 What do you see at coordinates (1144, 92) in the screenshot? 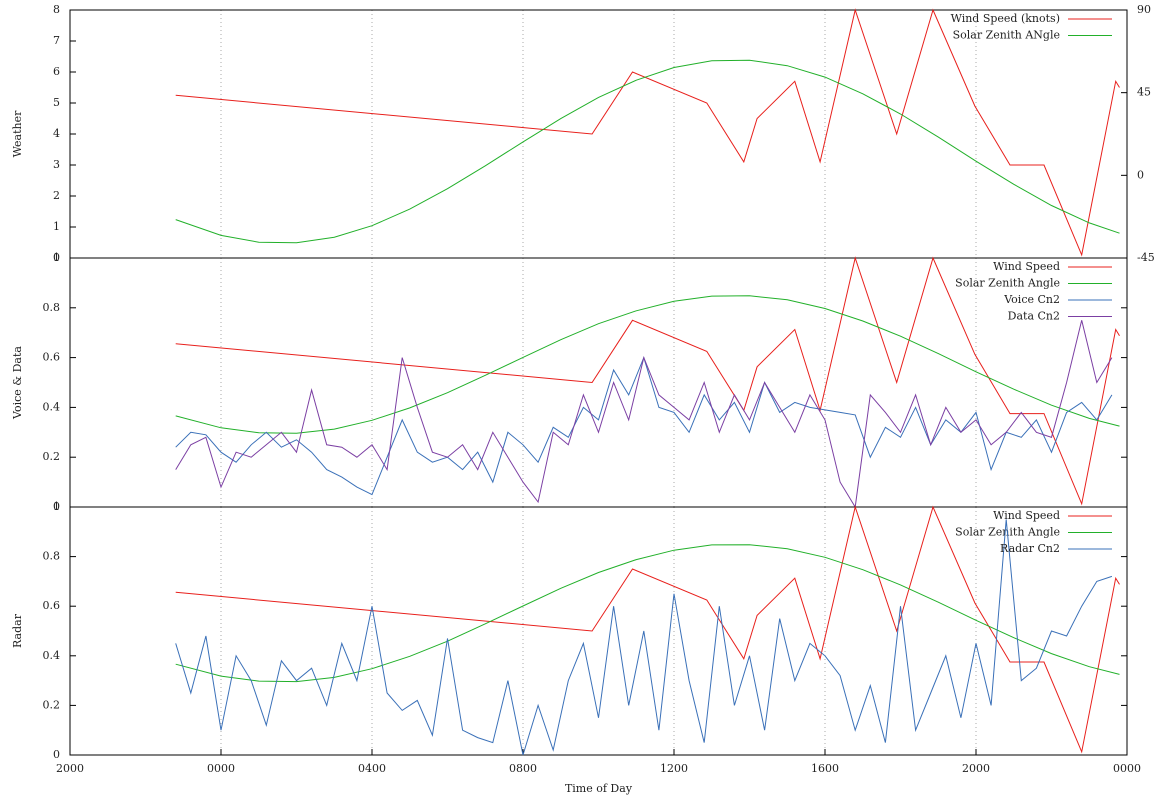
I see `y2-tick-label: 45` at bounding box center [1144, 92].